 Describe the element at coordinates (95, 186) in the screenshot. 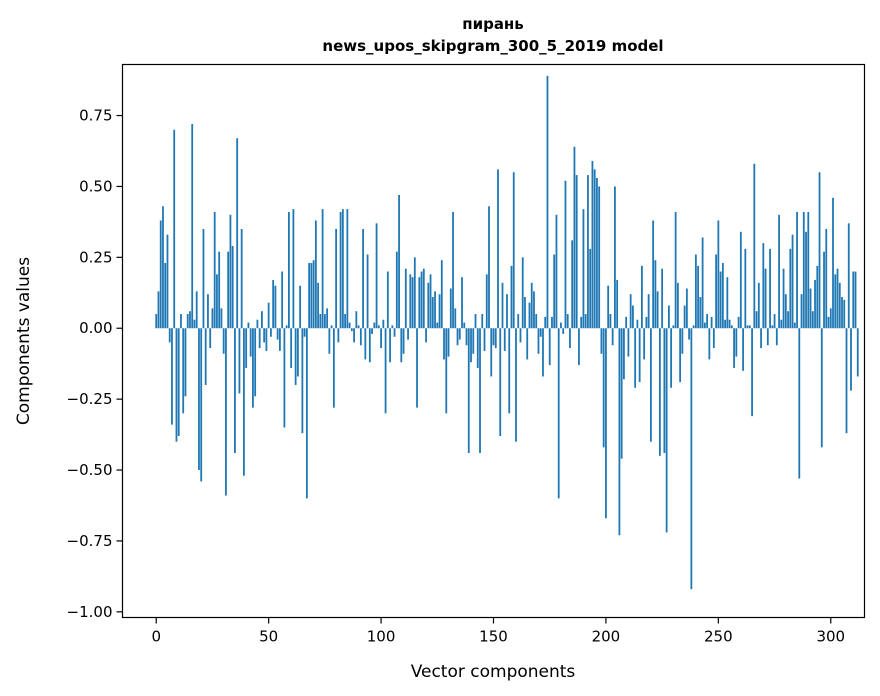

I see `y-tick-label: 0.50` at that location.